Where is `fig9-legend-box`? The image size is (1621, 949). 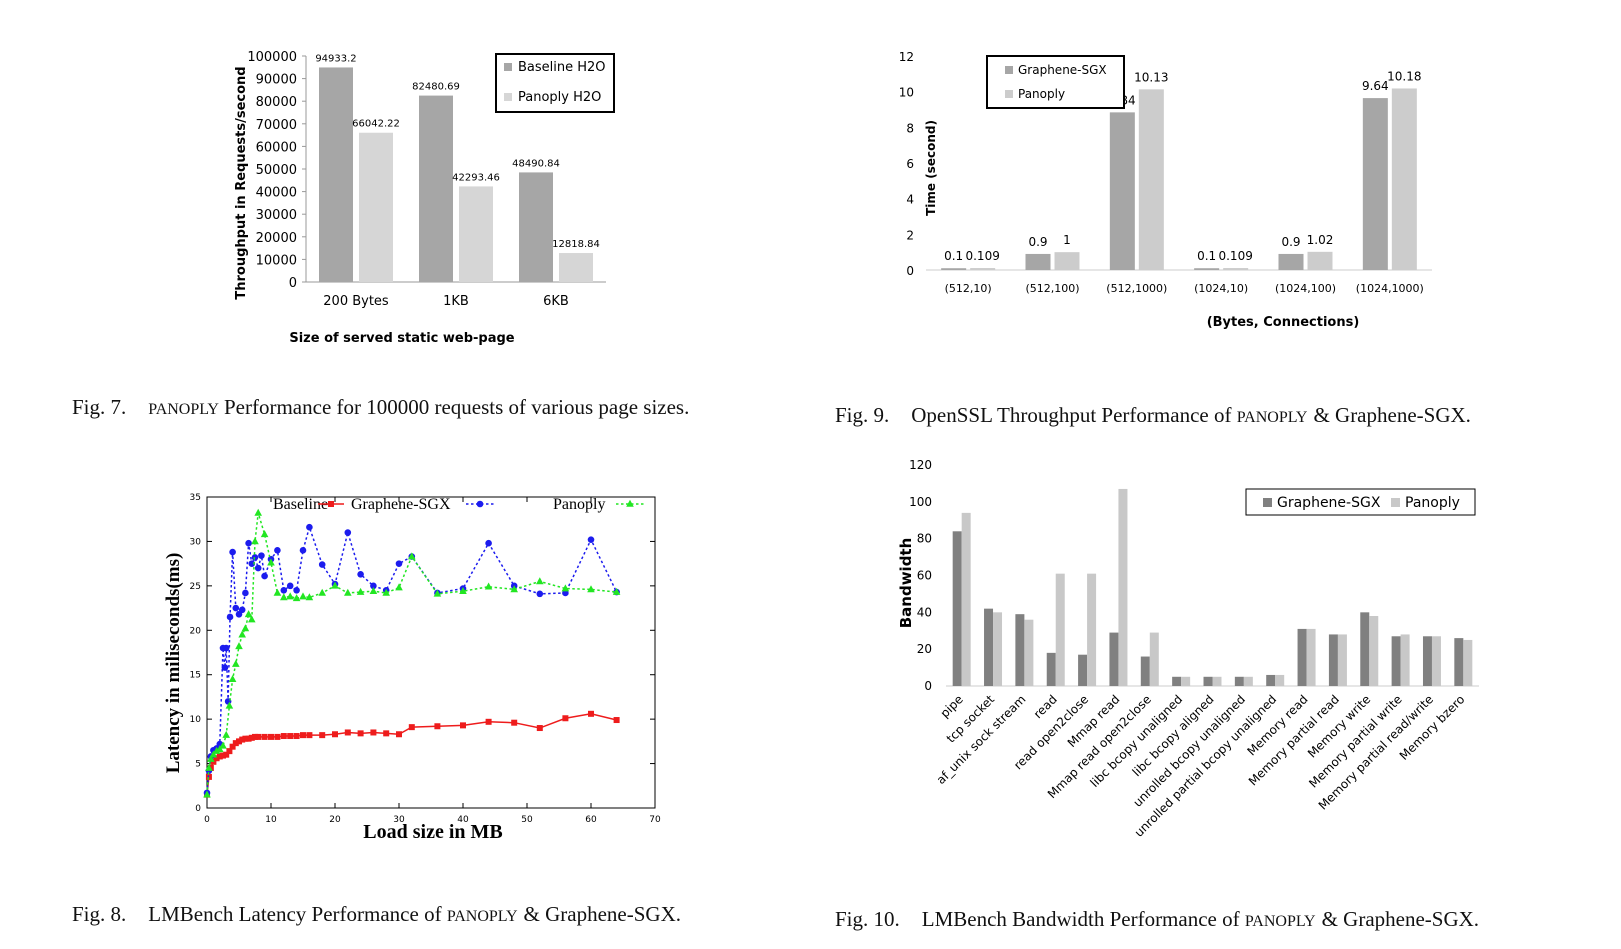 fig9-legend-box is located at coordinates (1055, 82).